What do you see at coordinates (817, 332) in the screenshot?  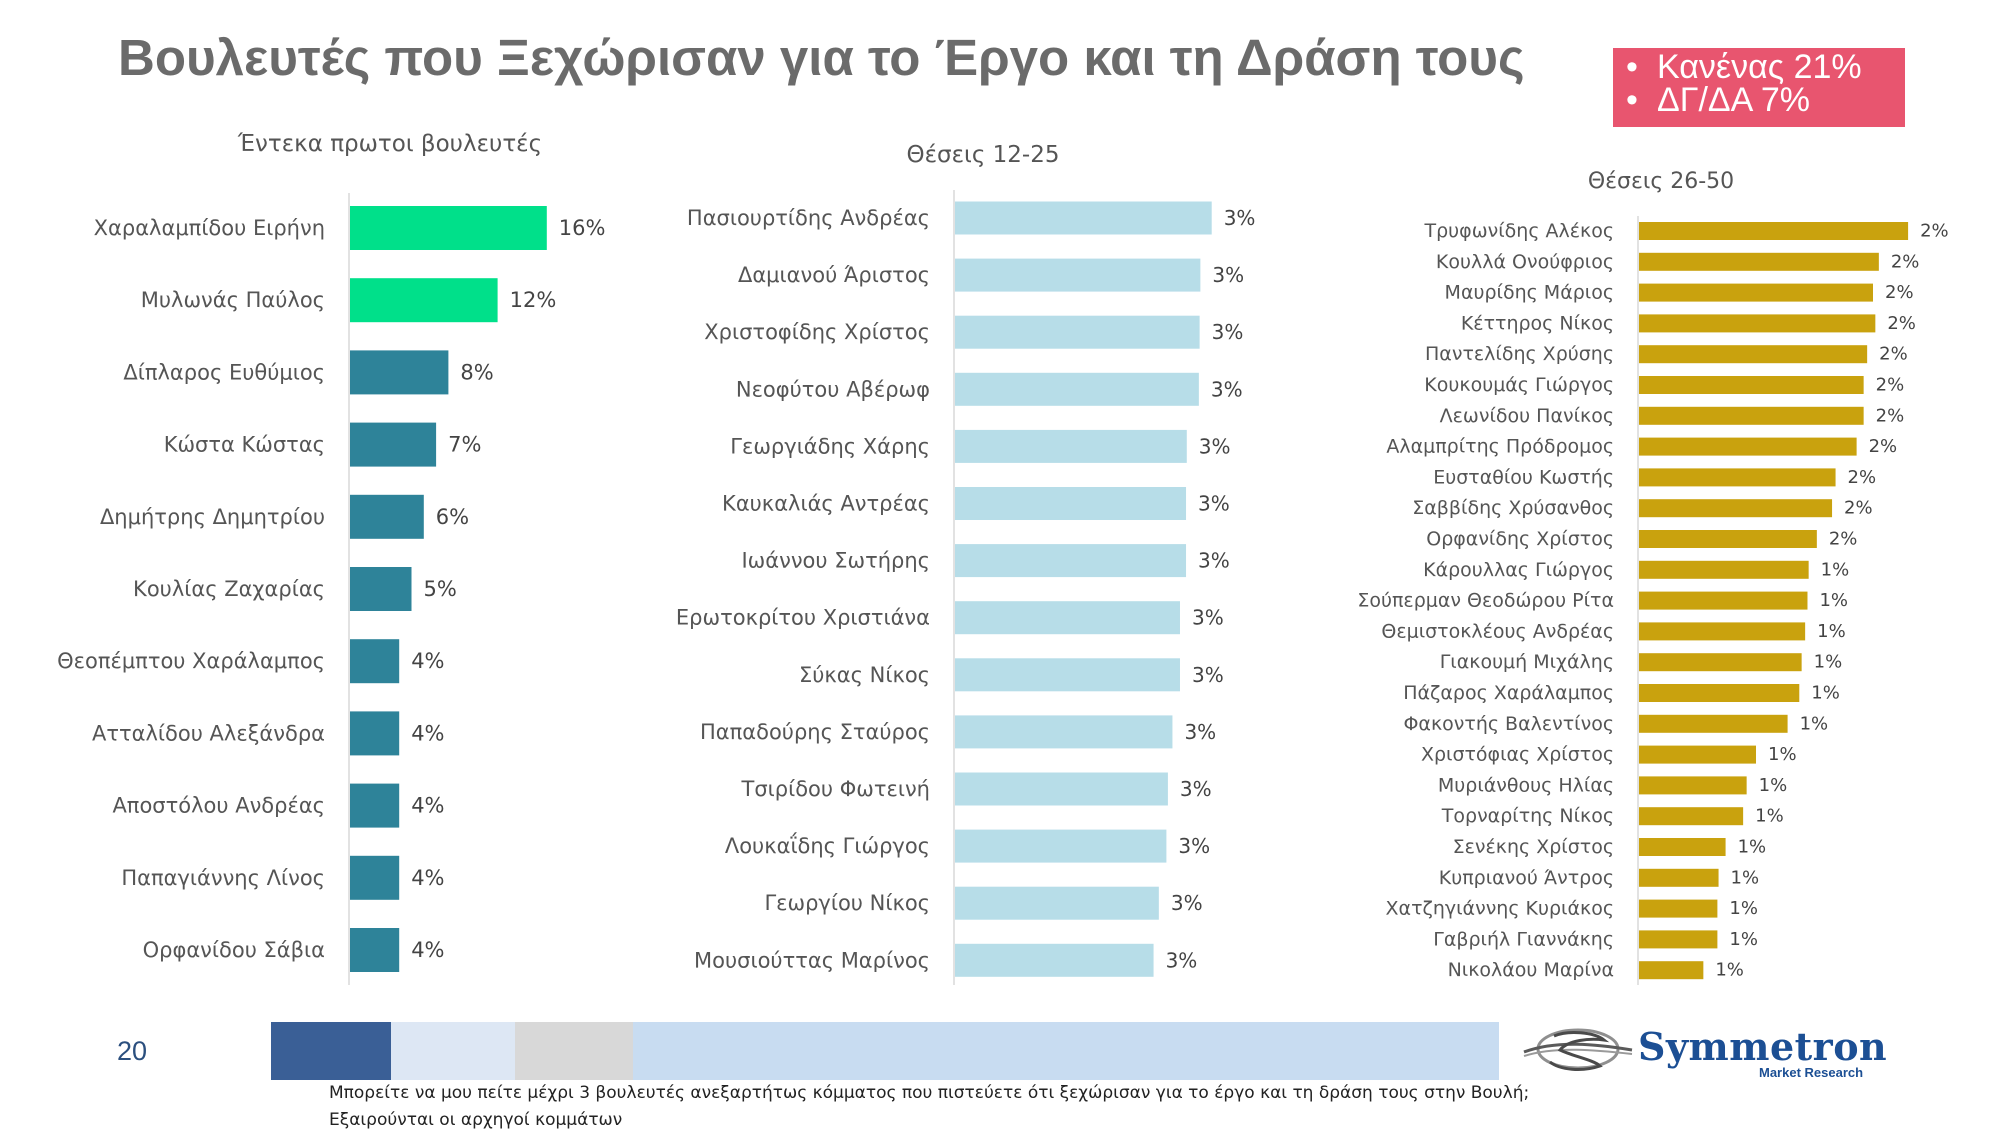 I see `category-label: Χριστοφίδης Χρίστος` at bounding box center [817, 332].